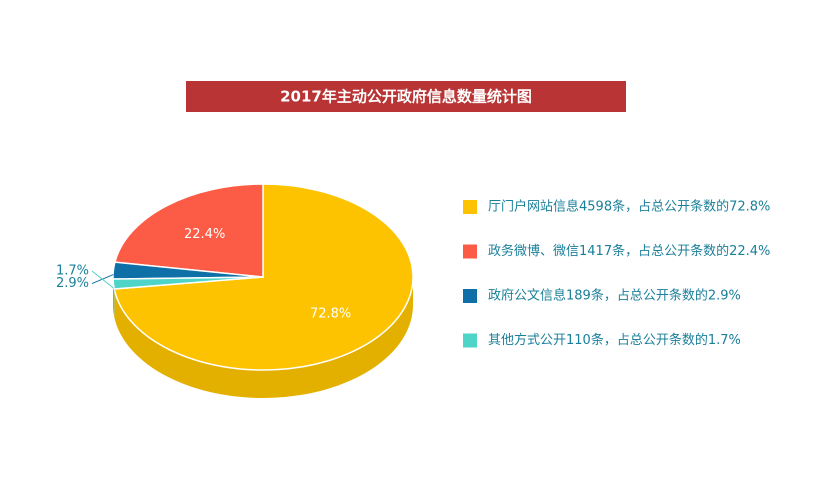 The width and height of the screenshot is (830, 480). What do you see at coordinates (102, 279) in the screenshot?
I see `leader-line` at bounding box center [102, 279].